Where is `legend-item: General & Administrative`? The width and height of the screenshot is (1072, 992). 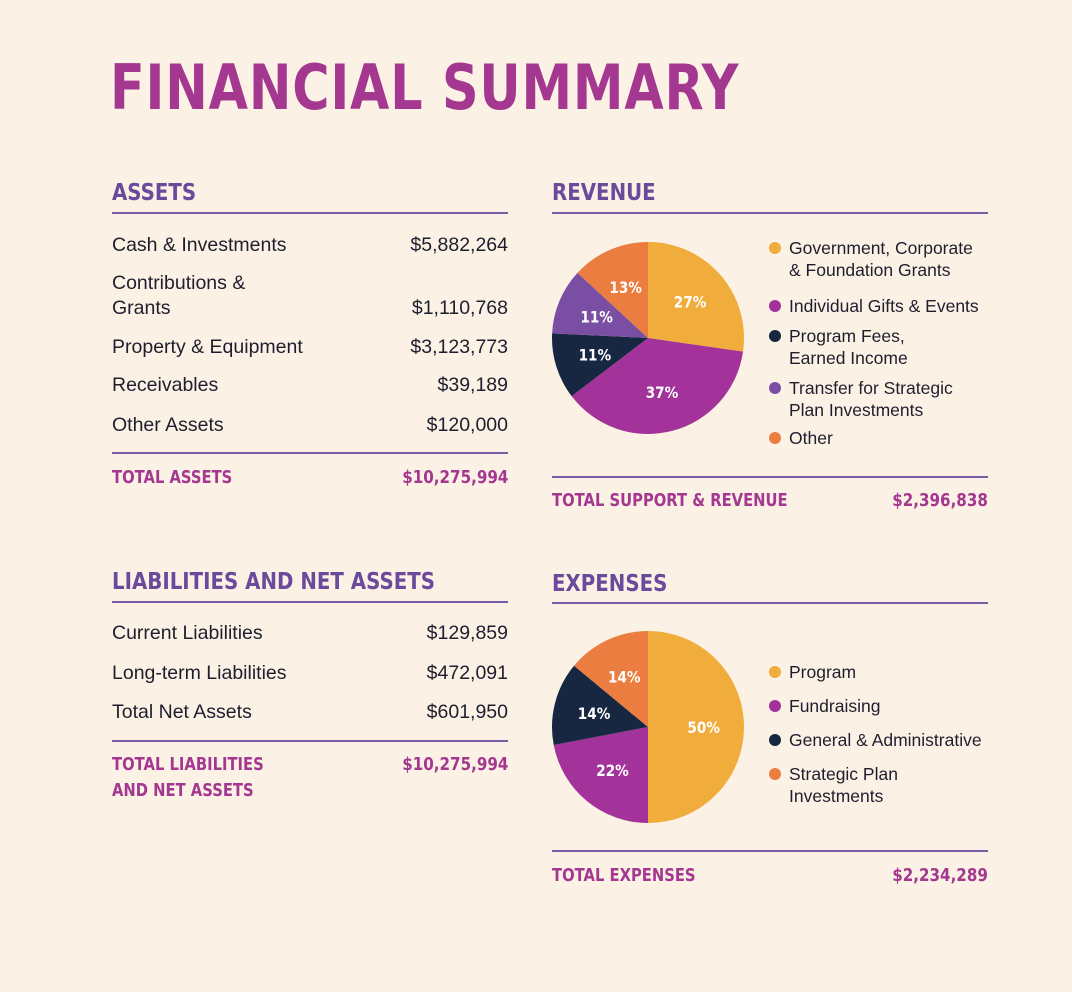 legend-item: General & Administrative is located at coordinates (875, 740).